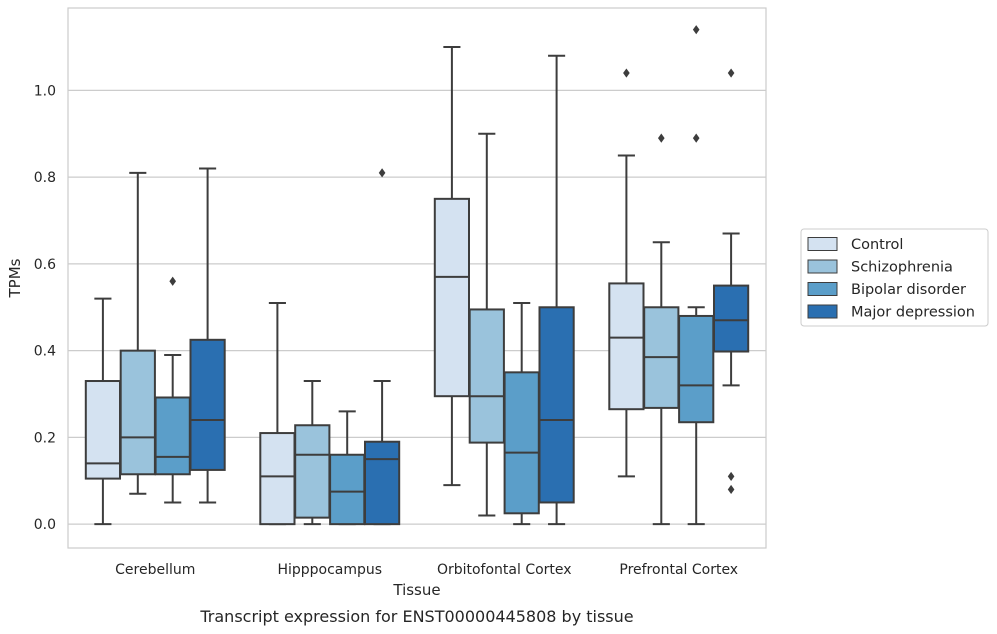  What do you see at coordinates (329, 570) in the screenshot?
I see `x-tick-label: Hipppocampus` at bounding box center [329, 570].